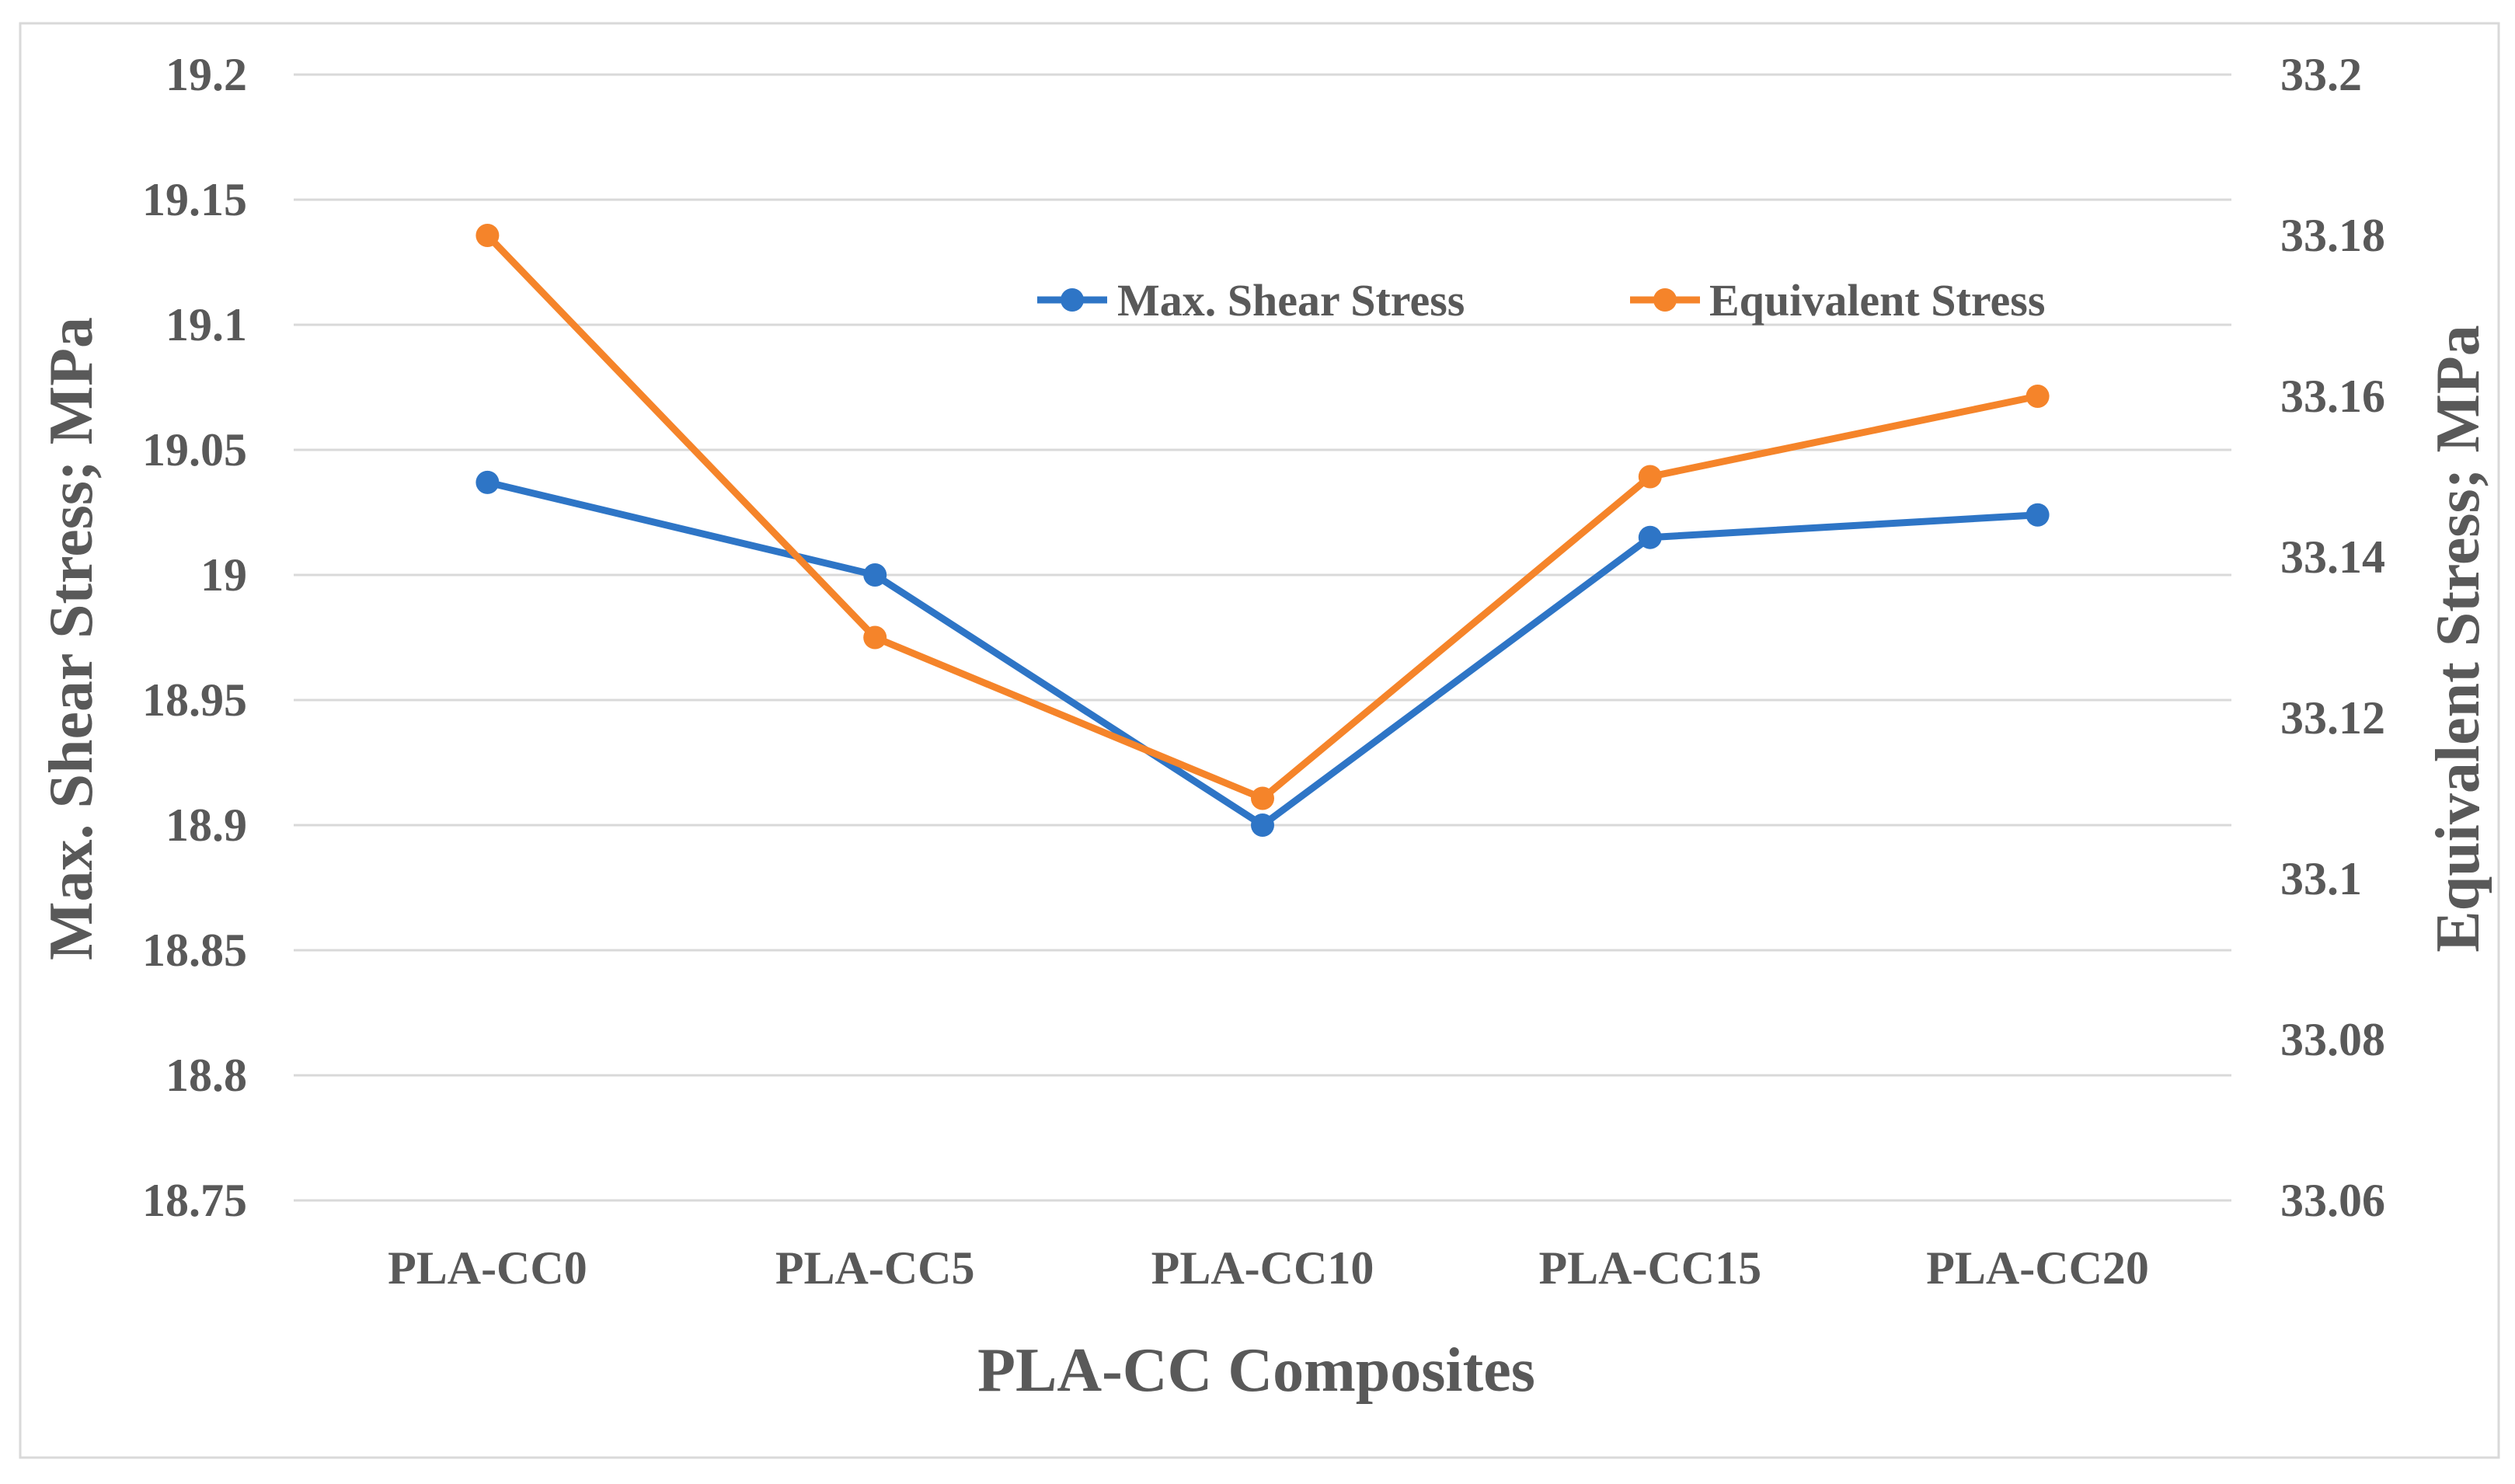 The width and height of the screenshot is (2515, 1484). What do you see at coordinates (2321, 878) in the screenshot?
I see `right-tick-label: 33.1` at bounding box center [2321, 878].